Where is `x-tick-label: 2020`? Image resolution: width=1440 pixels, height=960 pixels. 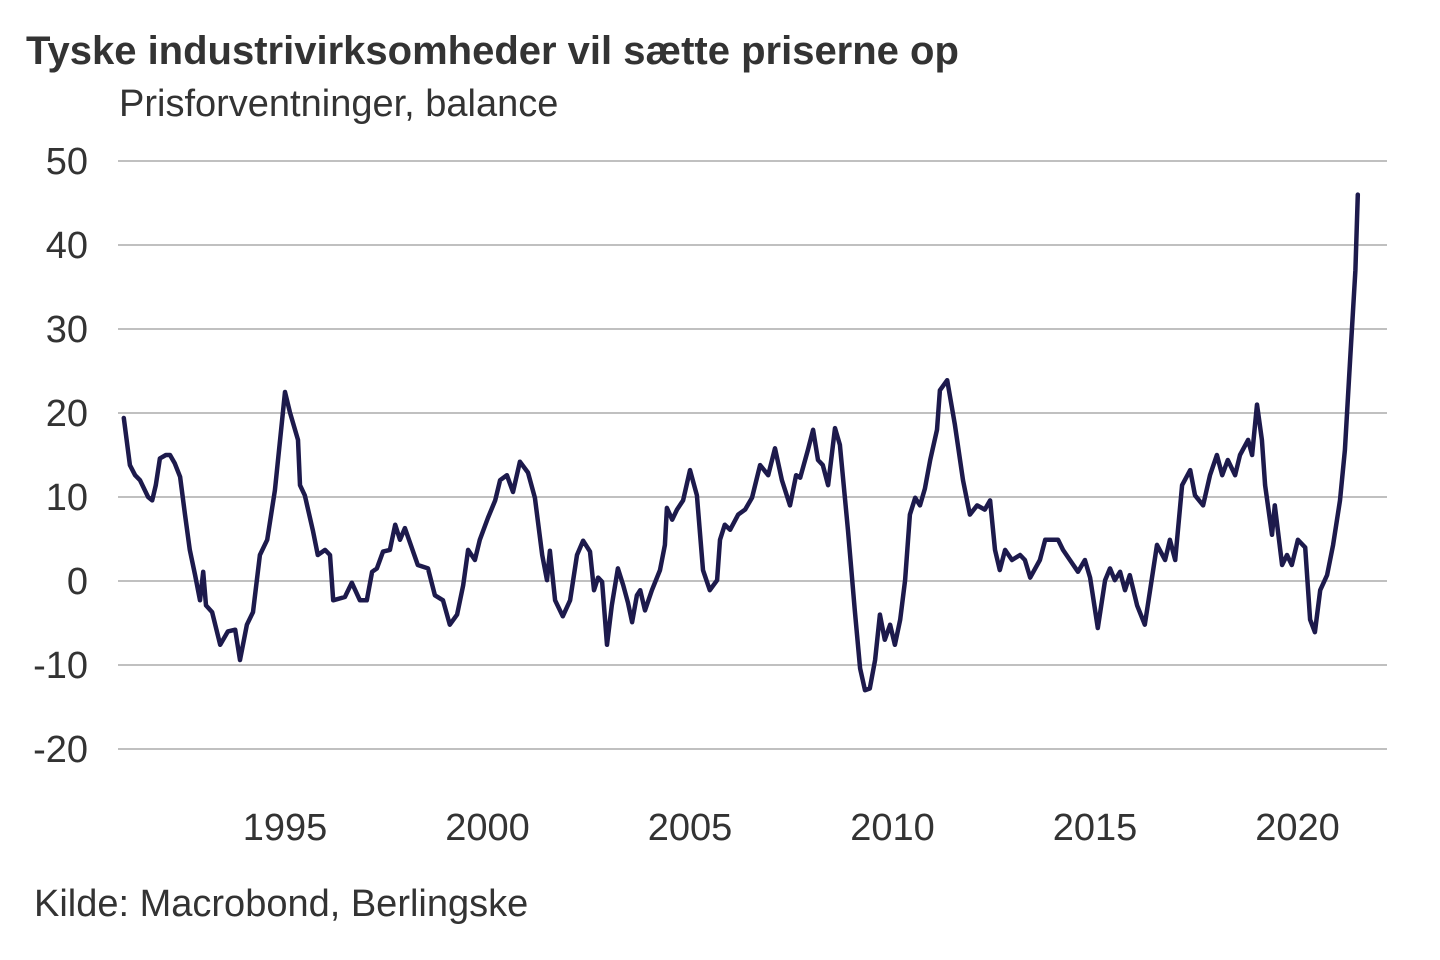
x-tick-label: 2020 is located at coordinates (1297, 828).